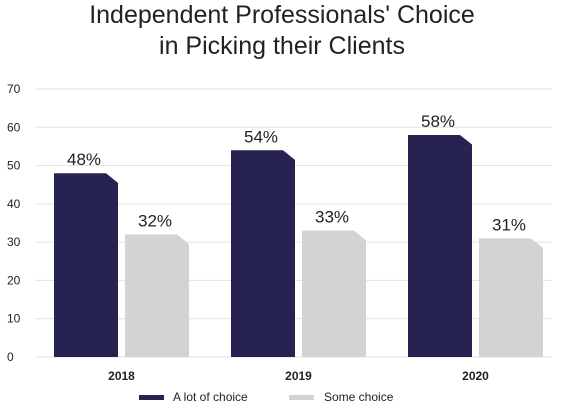  What do you see at coordinates (84, 159) in the screenshot?
I see `data-label: 48%` at bounding box center [84, 159].